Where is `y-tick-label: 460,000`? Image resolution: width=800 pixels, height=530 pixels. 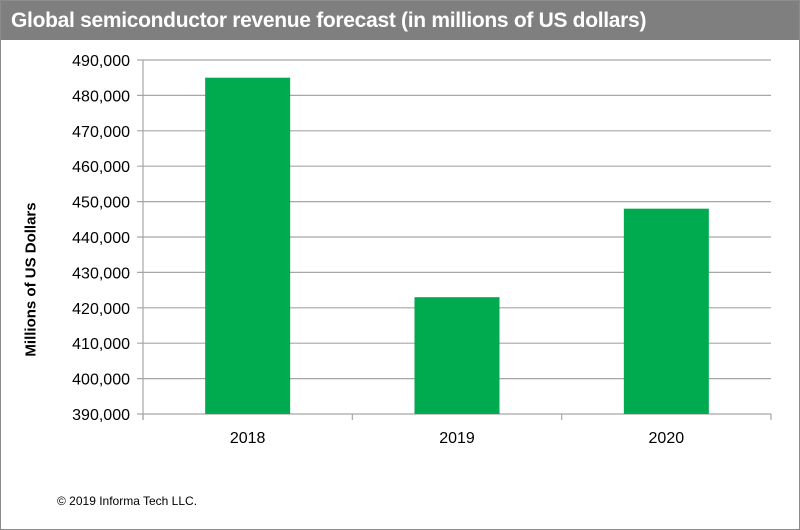
y-tick-label: 460,000 is located at coordinates (101, 167).